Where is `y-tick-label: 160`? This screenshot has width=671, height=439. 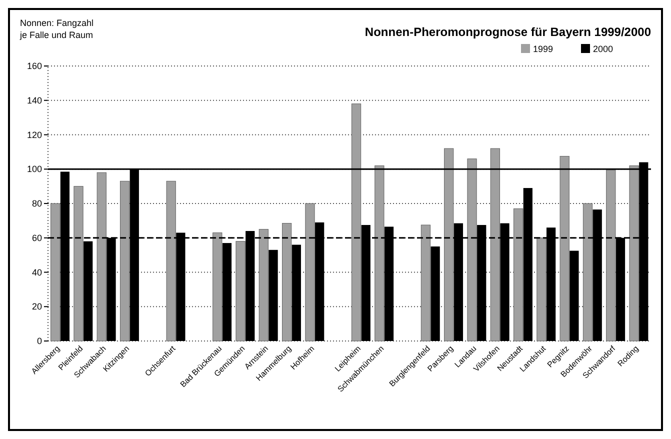
y-tick-label: 160 is located at coordinates (34, 66).